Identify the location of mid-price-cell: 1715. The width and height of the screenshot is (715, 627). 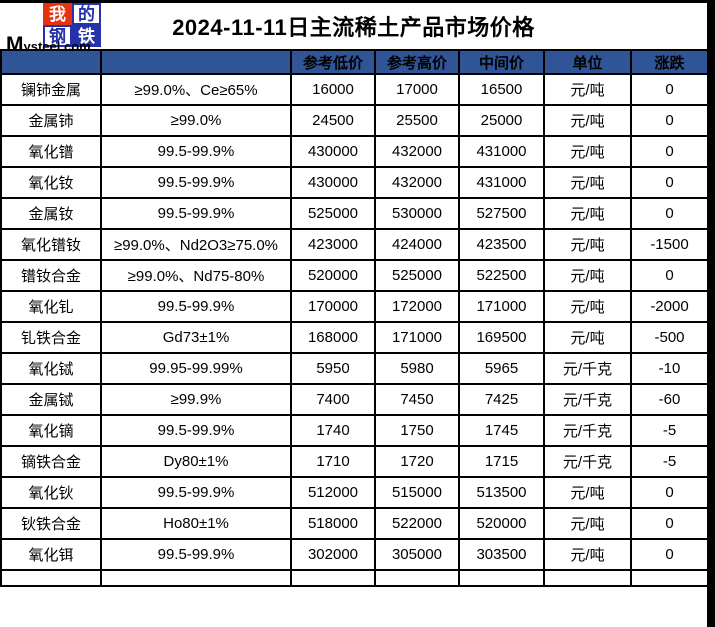
(501, 461).